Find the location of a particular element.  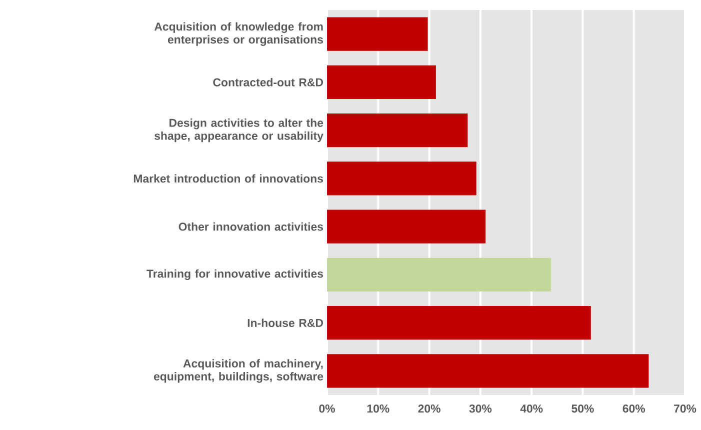

y-tick-label: Market introduction of innovations is located at coordinates (229, 178).